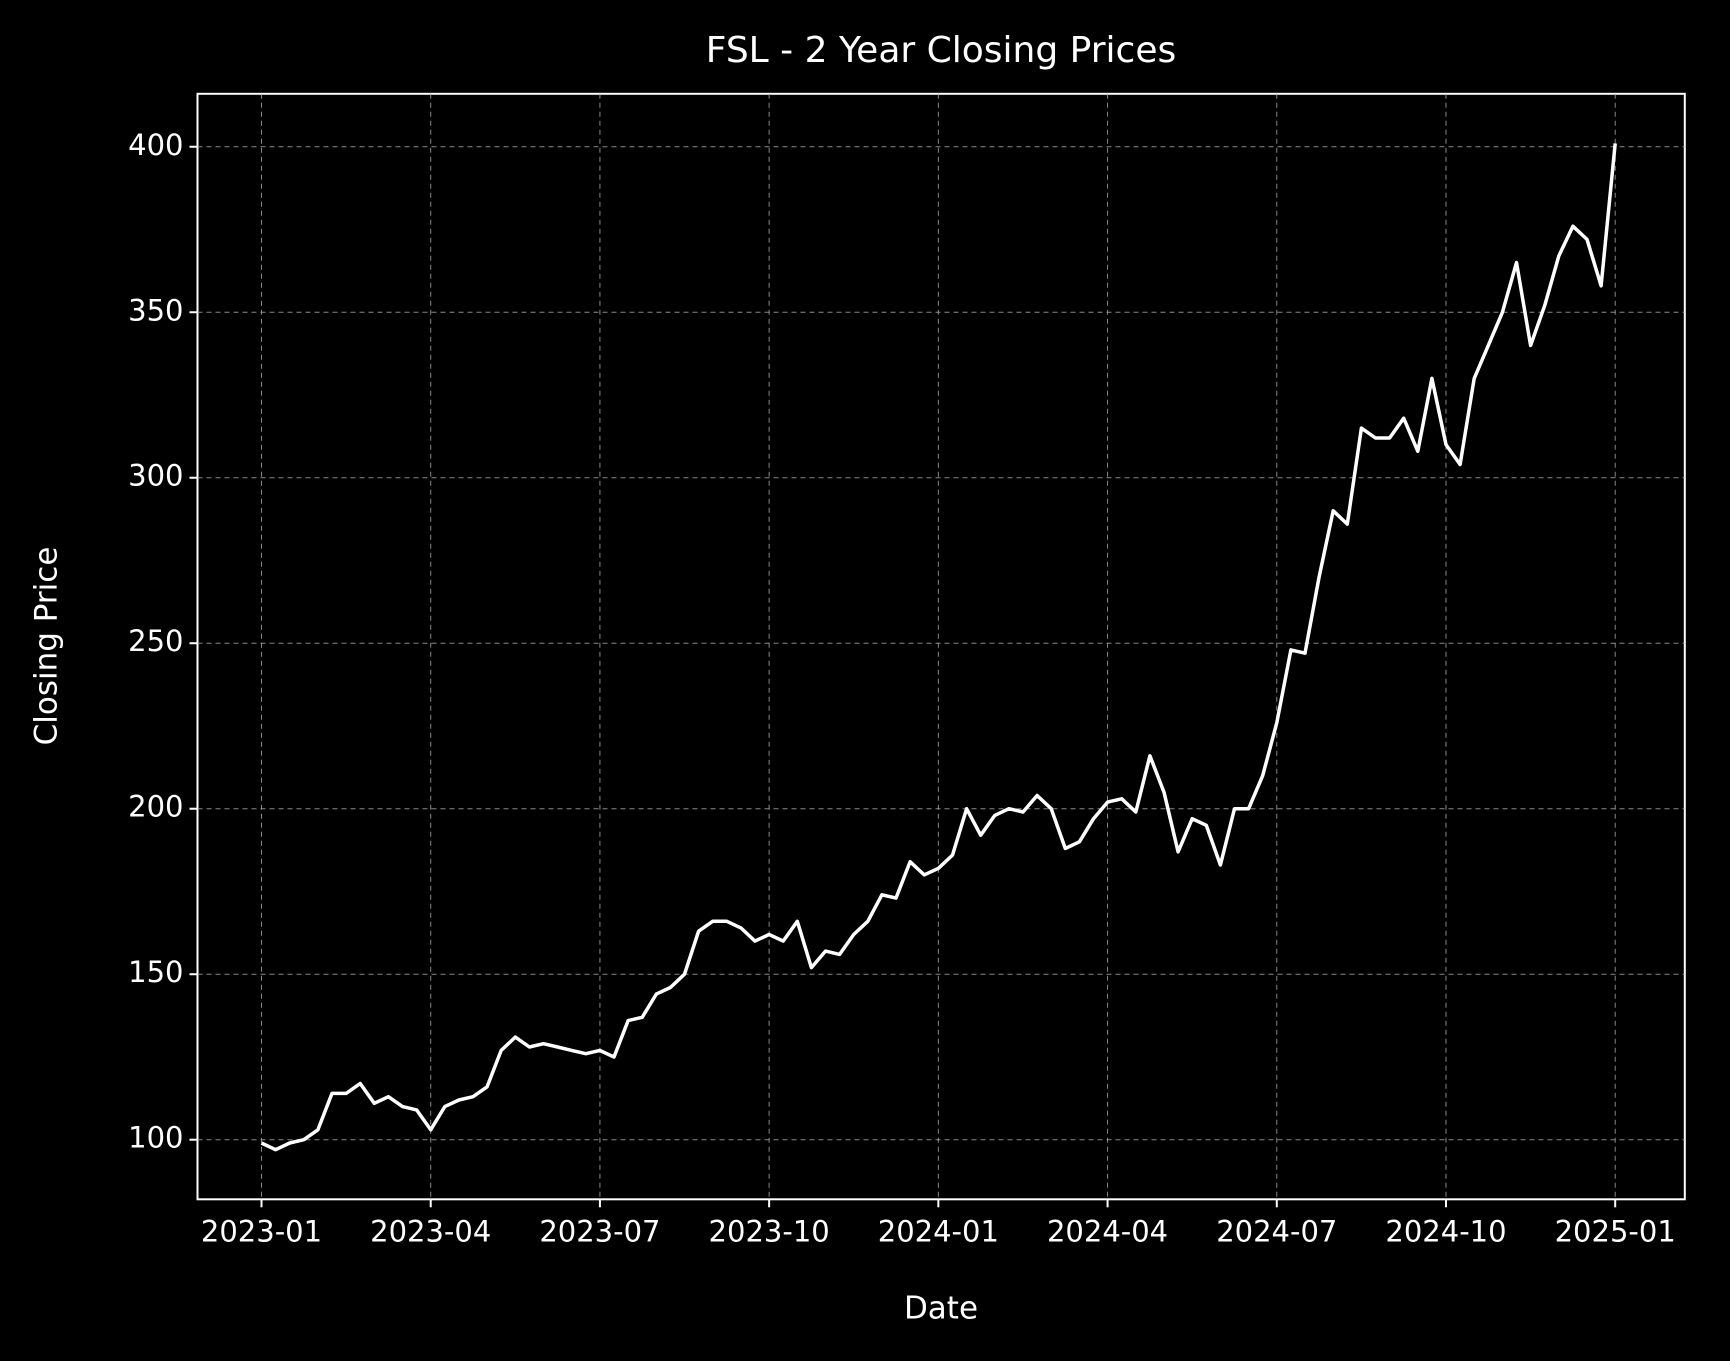  What do you see at coordinates (155, 476) in the screenshot?
I see `y-tick-label: 300` at bounding box center [155, 476].